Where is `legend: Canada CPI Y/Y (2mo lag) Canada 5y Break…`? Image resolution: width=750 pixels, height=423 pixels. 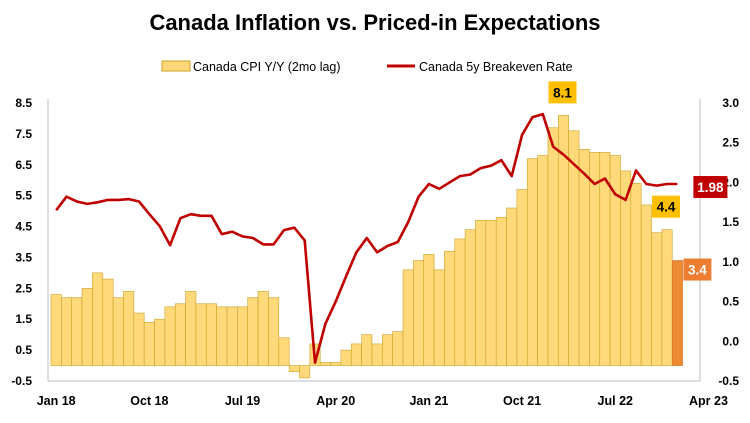 legend: Canada CPI Y/Y (2mo lag) Canada 5y Break… is located at coordinates (367, 67).